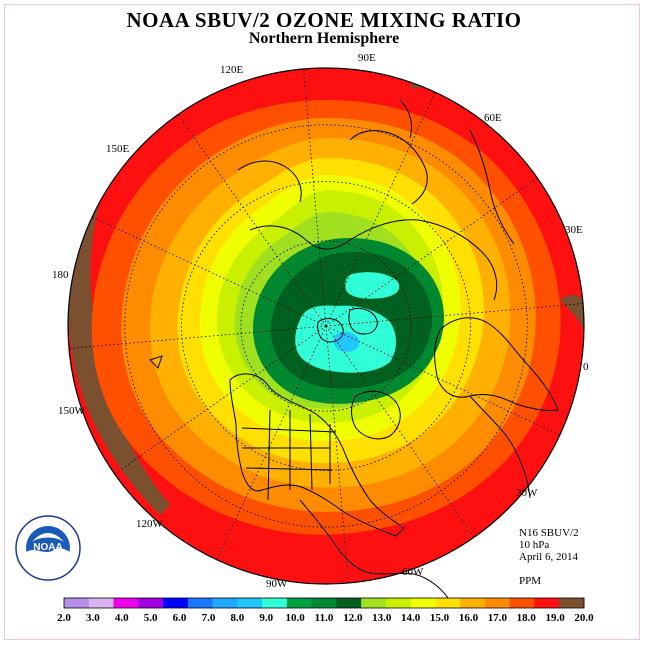 The width and height of the screenshot is (648, 648). What do you see at coordinates (530, 581) in the screenshot?
I see `units-label: PPM` at bounding box center [530, 581].